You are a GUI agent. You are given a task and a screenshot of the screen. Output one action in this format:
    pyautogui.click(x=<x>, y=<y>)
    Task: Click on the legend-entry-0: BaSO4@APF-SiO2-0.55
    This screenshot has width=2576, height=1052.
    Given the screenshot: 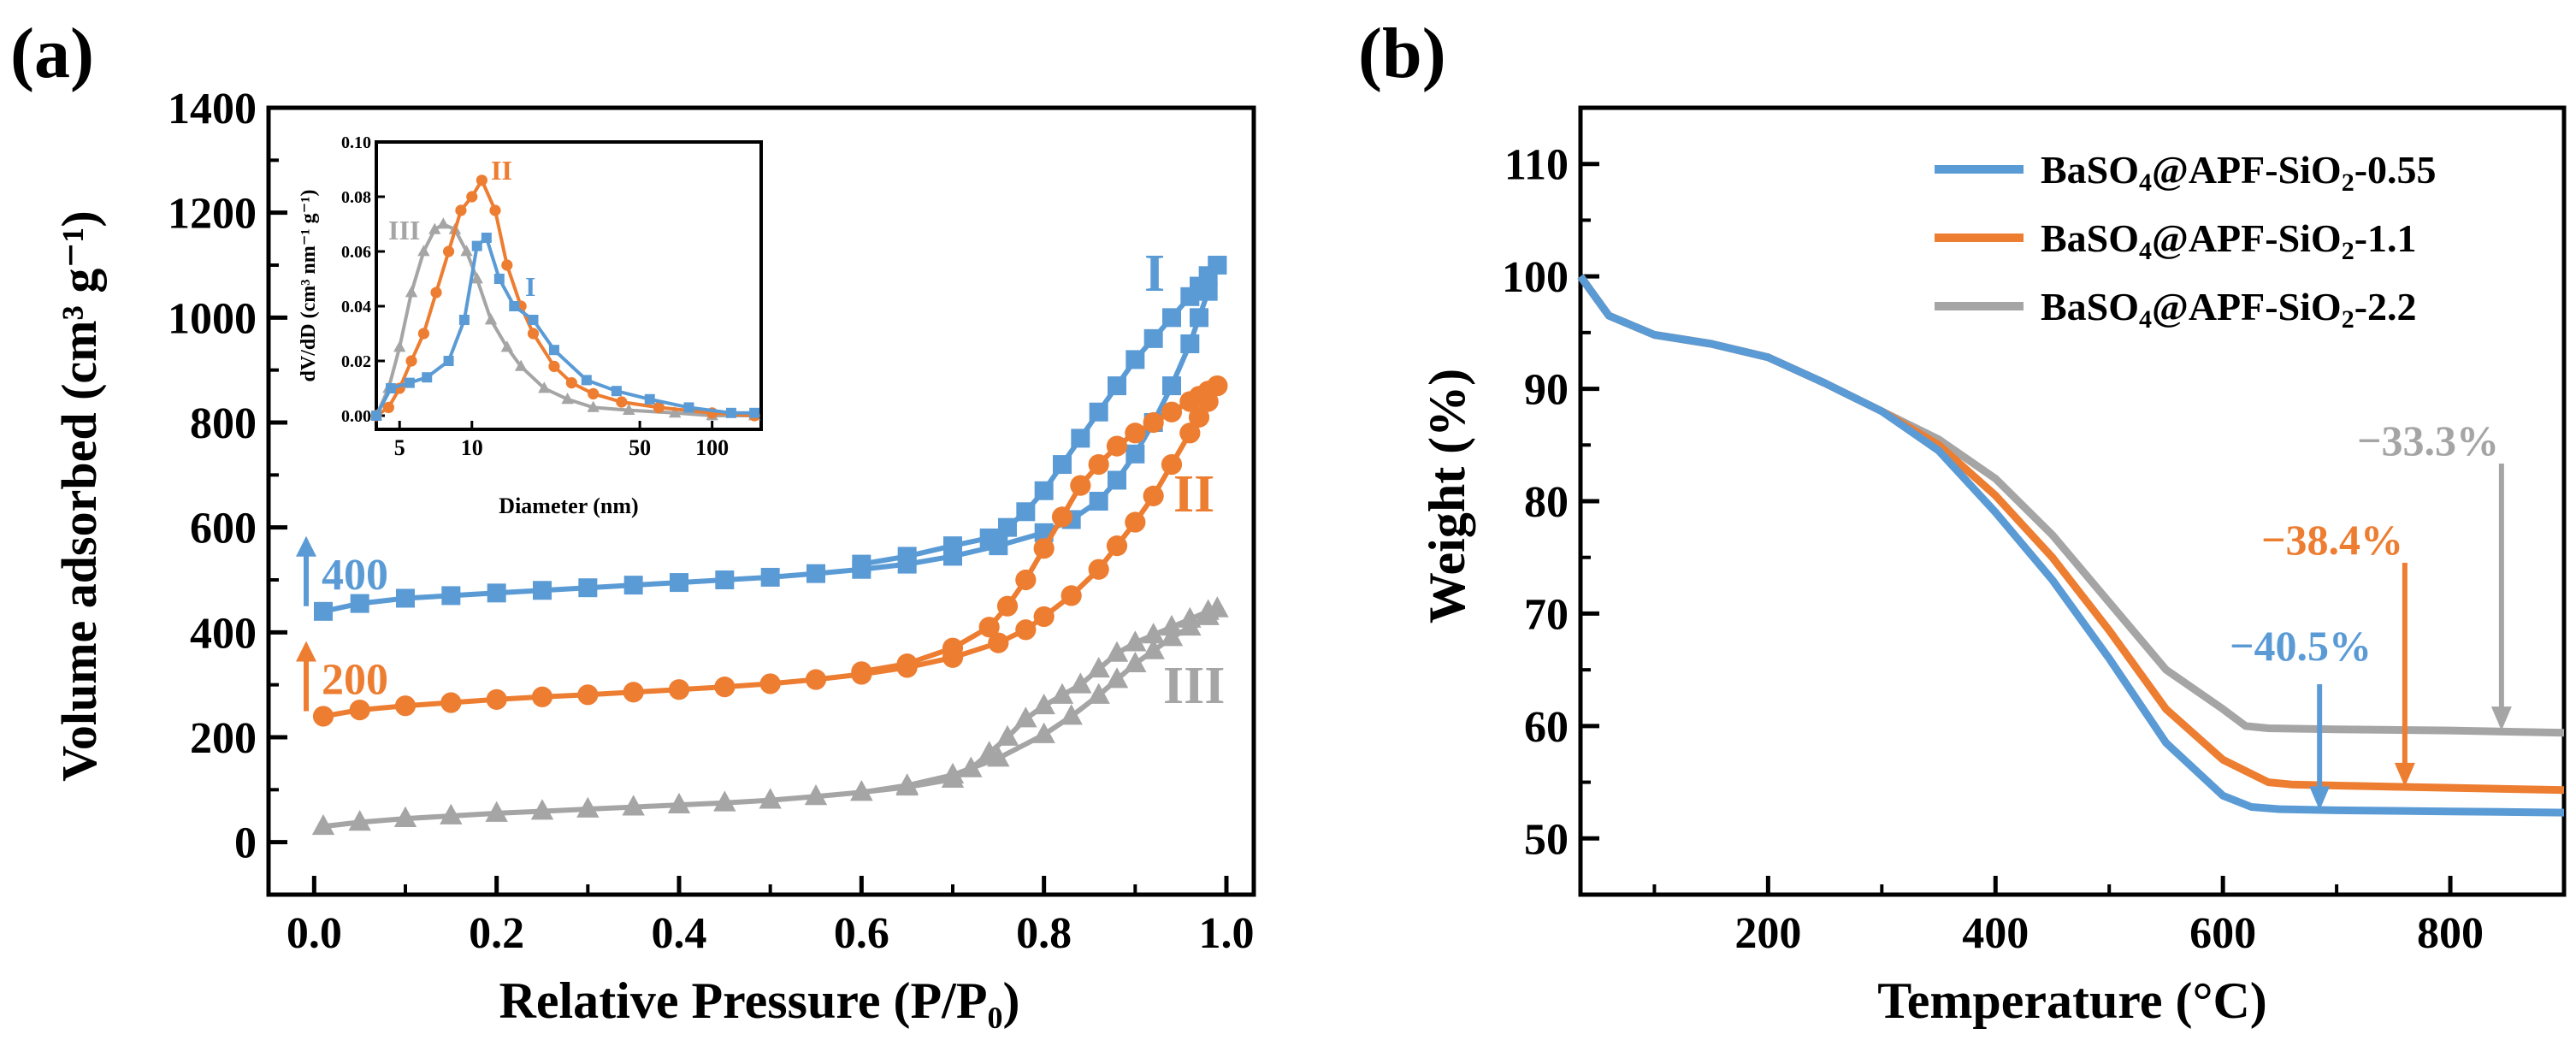 What is the action you would take?
    pyautogui.click(x=2239, y=172)
    